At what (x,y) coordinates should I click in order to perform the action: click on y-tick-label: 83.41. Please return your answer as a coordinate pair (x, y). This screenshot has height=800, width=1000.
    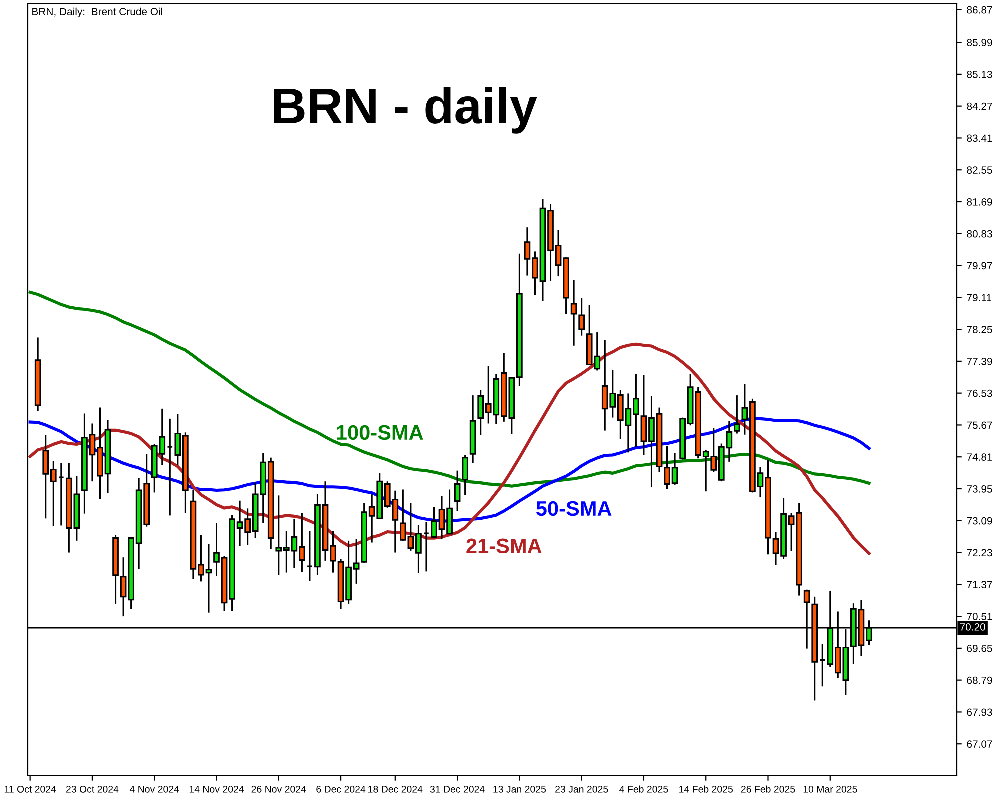
    Looking at the image, I should click on (979, 138).